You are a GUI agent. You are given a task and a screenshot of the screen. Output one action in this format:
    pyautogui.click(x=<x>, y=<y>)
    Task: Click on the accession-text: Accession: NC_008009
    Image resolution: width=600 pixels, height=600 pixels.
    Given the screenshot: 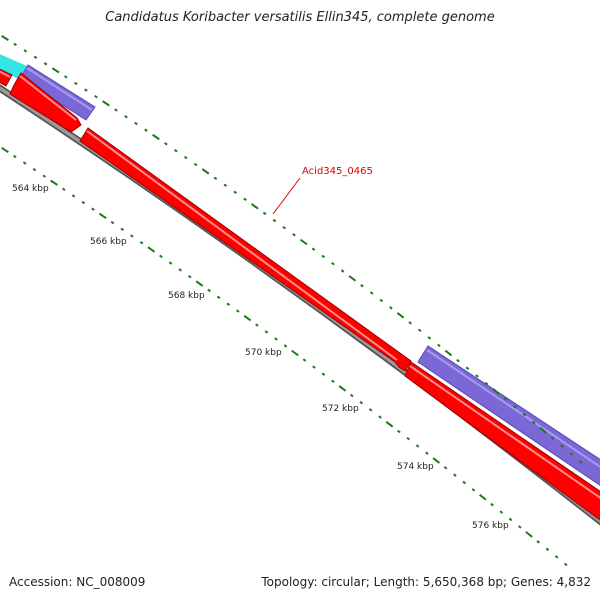 What is the action you would take?
    pyautogui.click(x=77, y=582)
    